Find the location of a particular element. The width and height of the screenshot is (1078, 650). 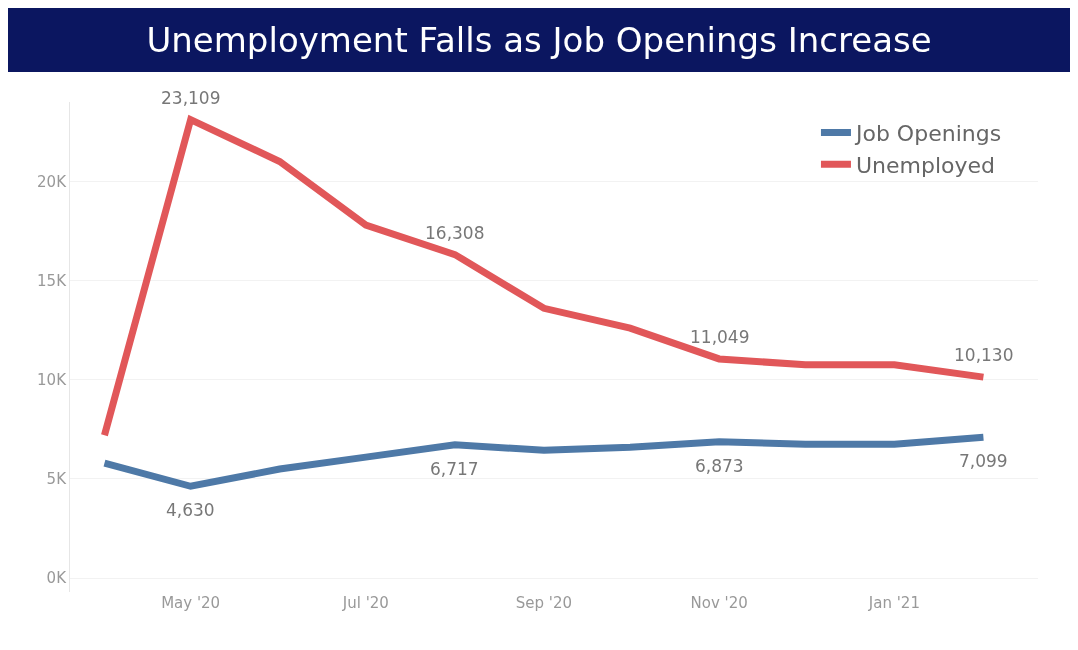

x-tick-label: Jul '20 is located at coordinates (365, 603).